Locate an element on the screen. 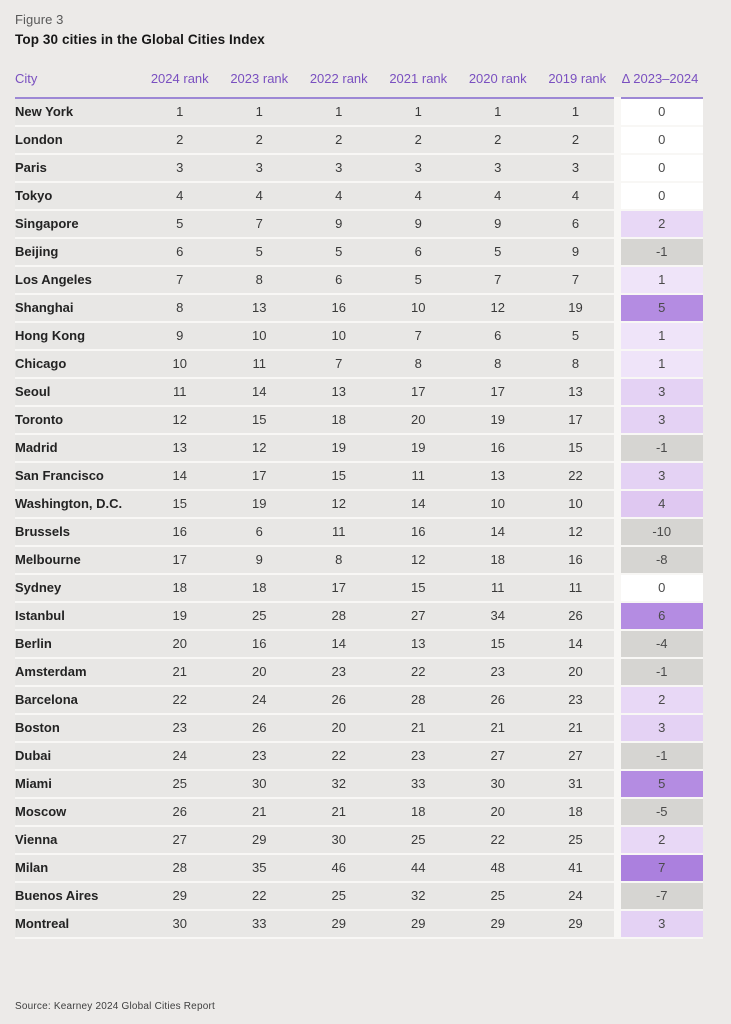 The image size is (731, 1024). rank-cell-2020: 11 is located at coordinates (498, 588).